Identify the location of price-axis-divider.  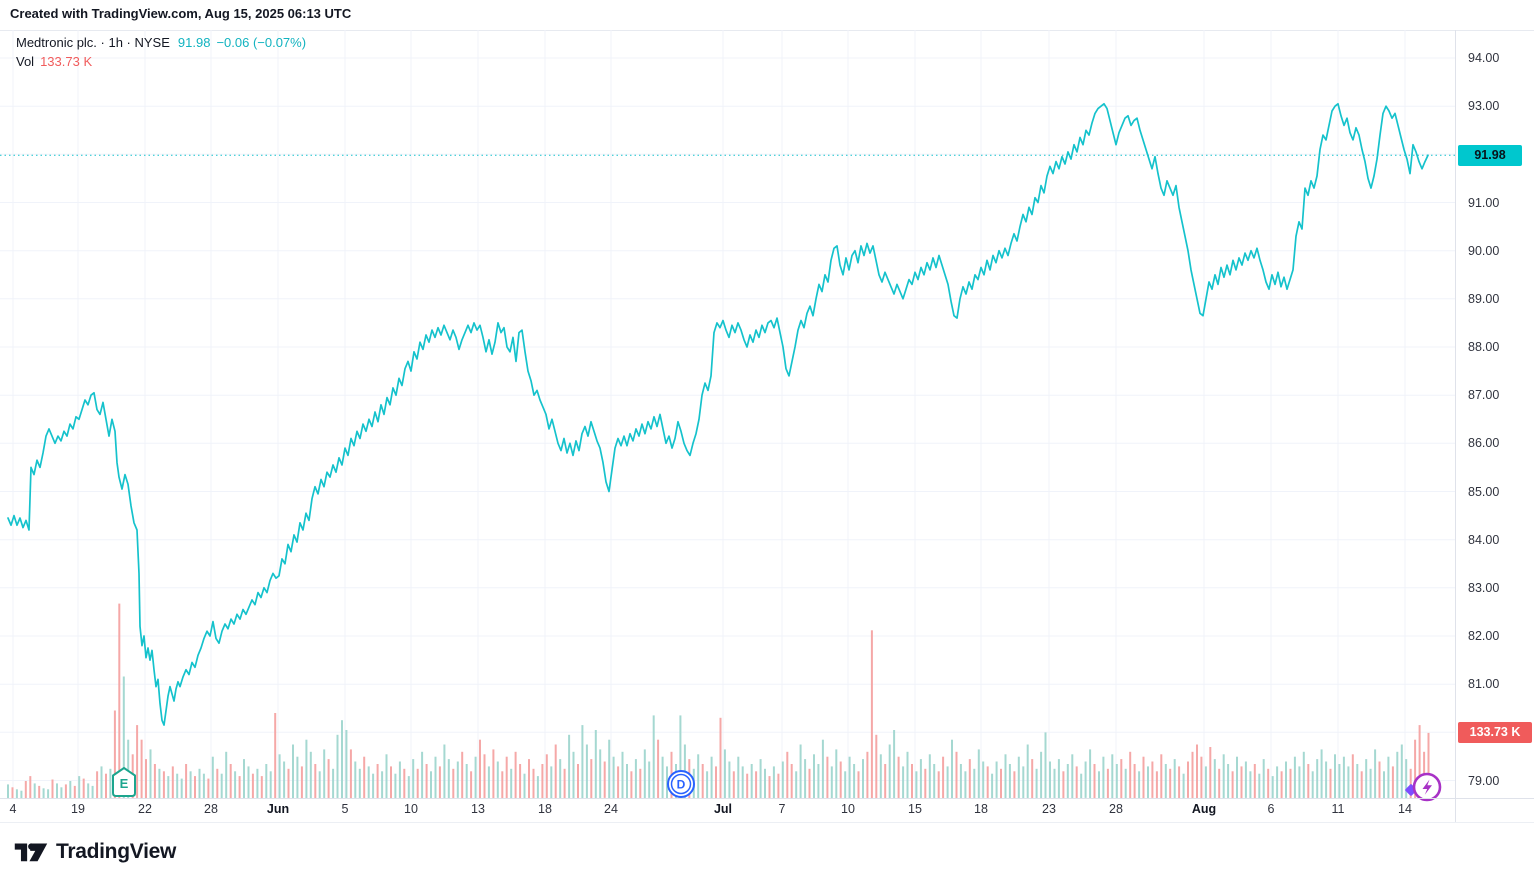
(1455, 426).